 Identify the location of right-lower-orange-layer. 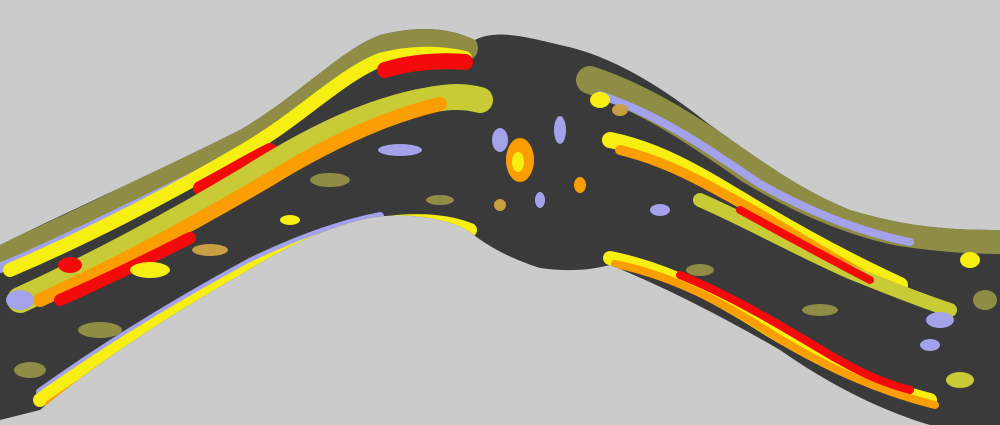
(775, 334).